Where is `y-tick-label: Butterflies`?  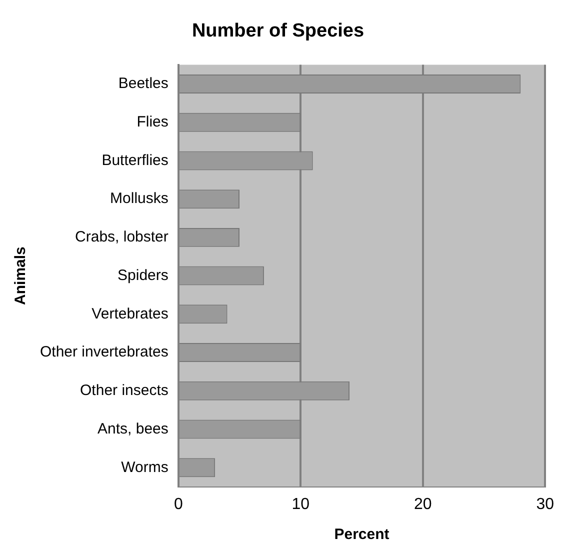 y-tick-label: Butterflies is located at coordinates (135, 160).